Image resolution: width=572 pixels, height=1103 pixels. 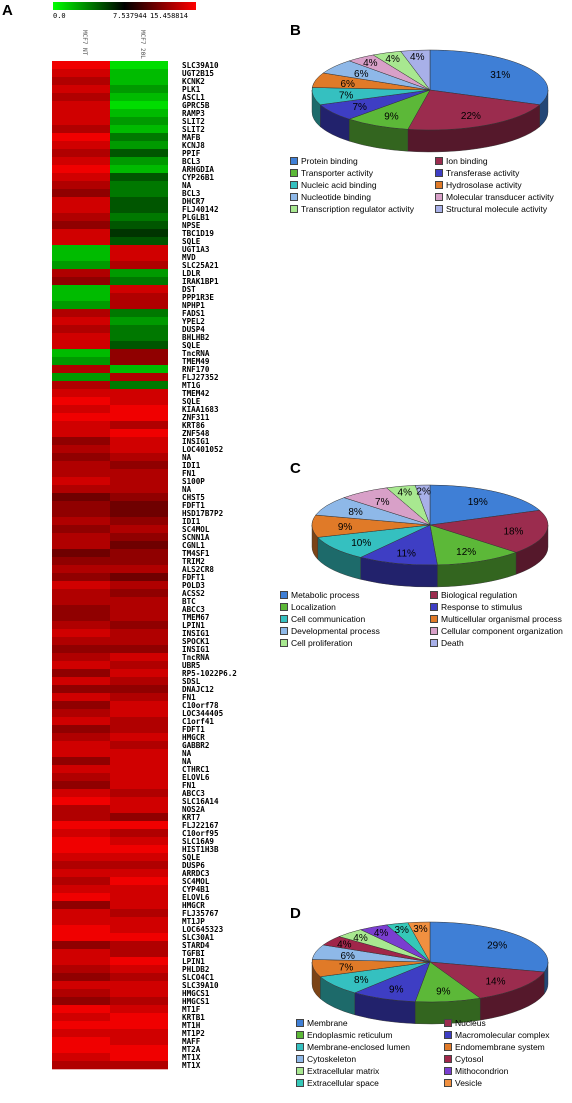 What do you see at coordinates (200, 825) in the screenshot?
I see `gene-label: FLJ22167` at bounding box center [200, 825].